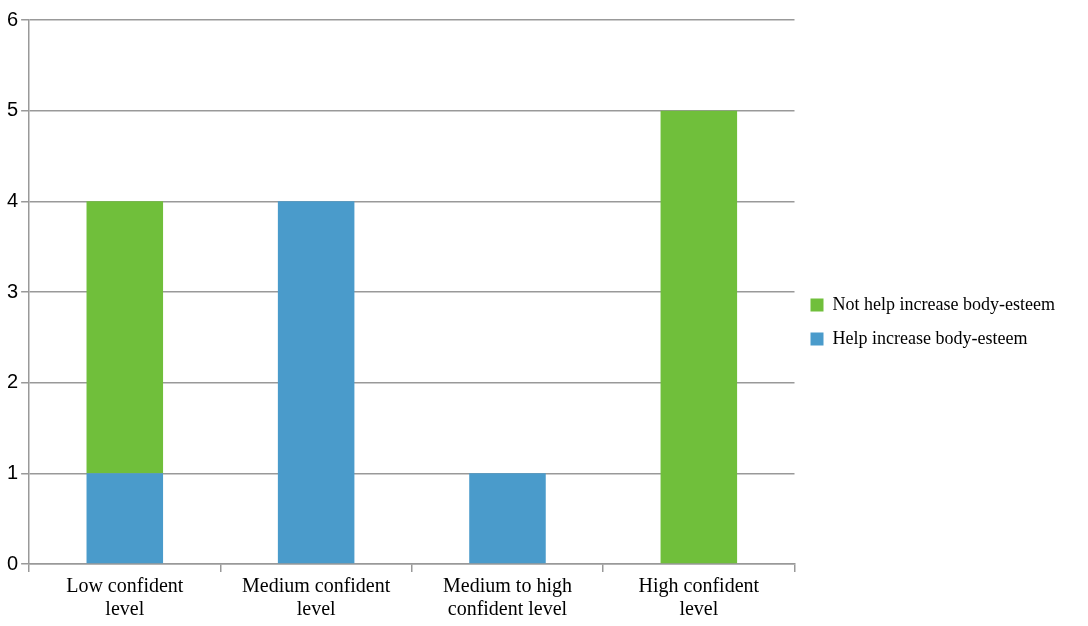 This screenshot has width=1088, height=626. Describe the element at coordinates (507, 596) in the screenshot. I see `x-tick-label: Medium to high confident level` at that location.